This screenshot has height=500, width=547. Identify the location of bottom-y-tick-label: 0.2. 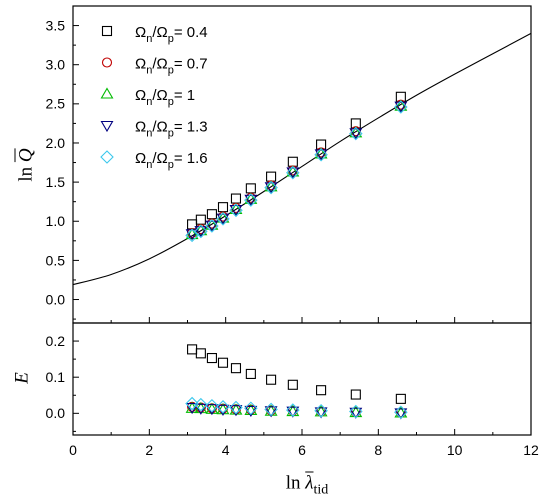
(56, 341).